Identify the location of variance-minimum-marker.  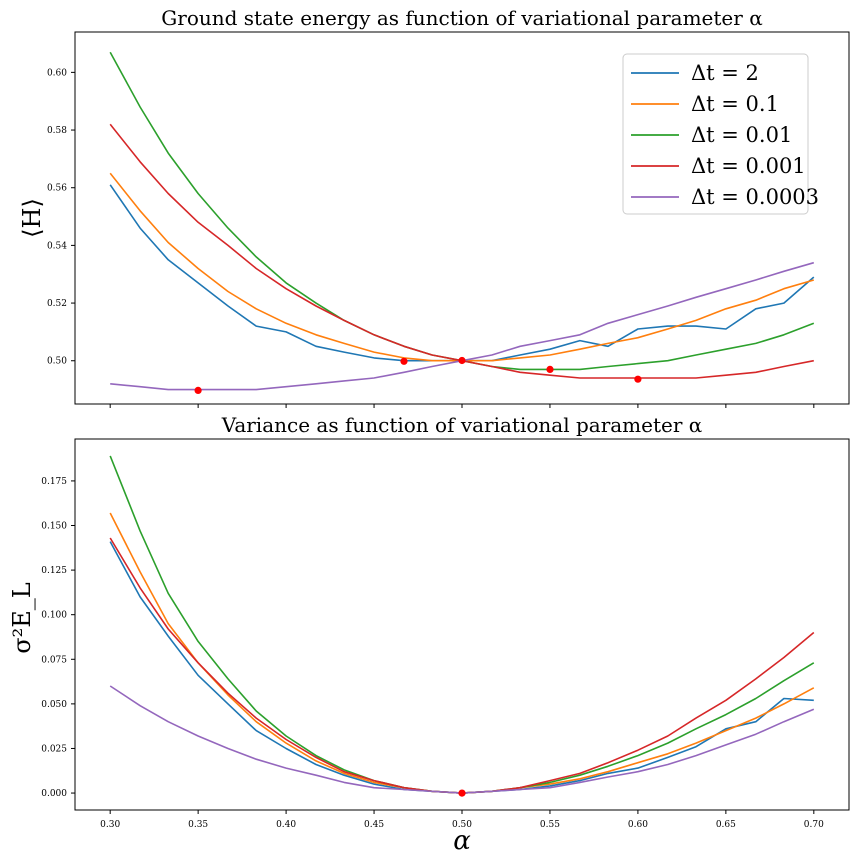
(462, 793).